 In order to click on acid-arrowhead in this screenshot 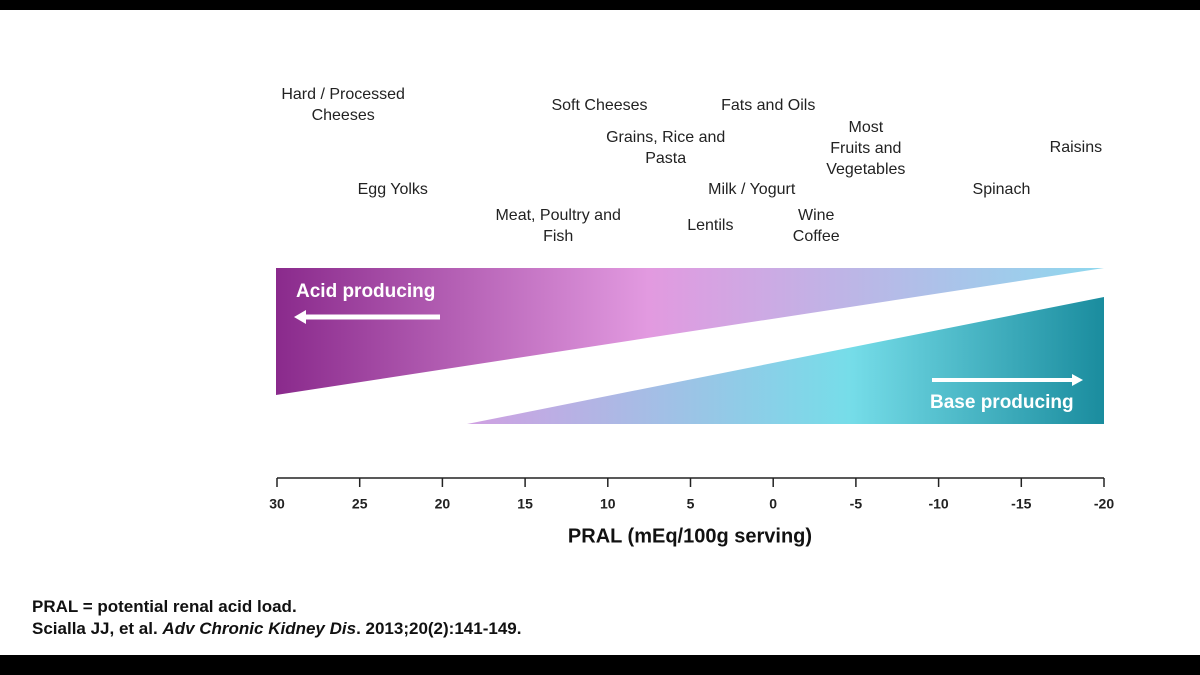, I will do `click(300, 317)`.